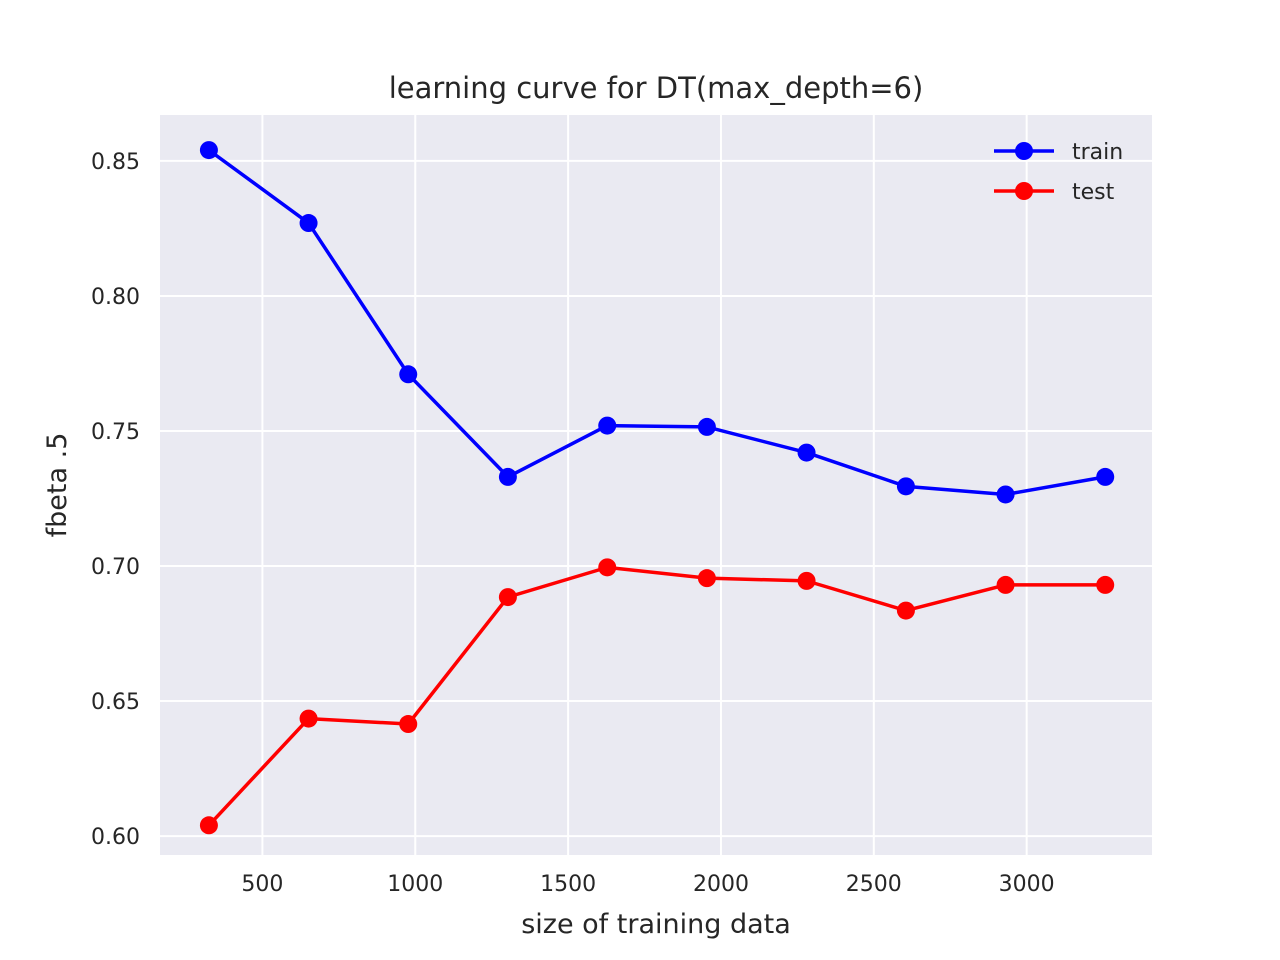 This screenshot has height=960, width=1280. I want to click on legend-marker-train, so click(1024, 151).